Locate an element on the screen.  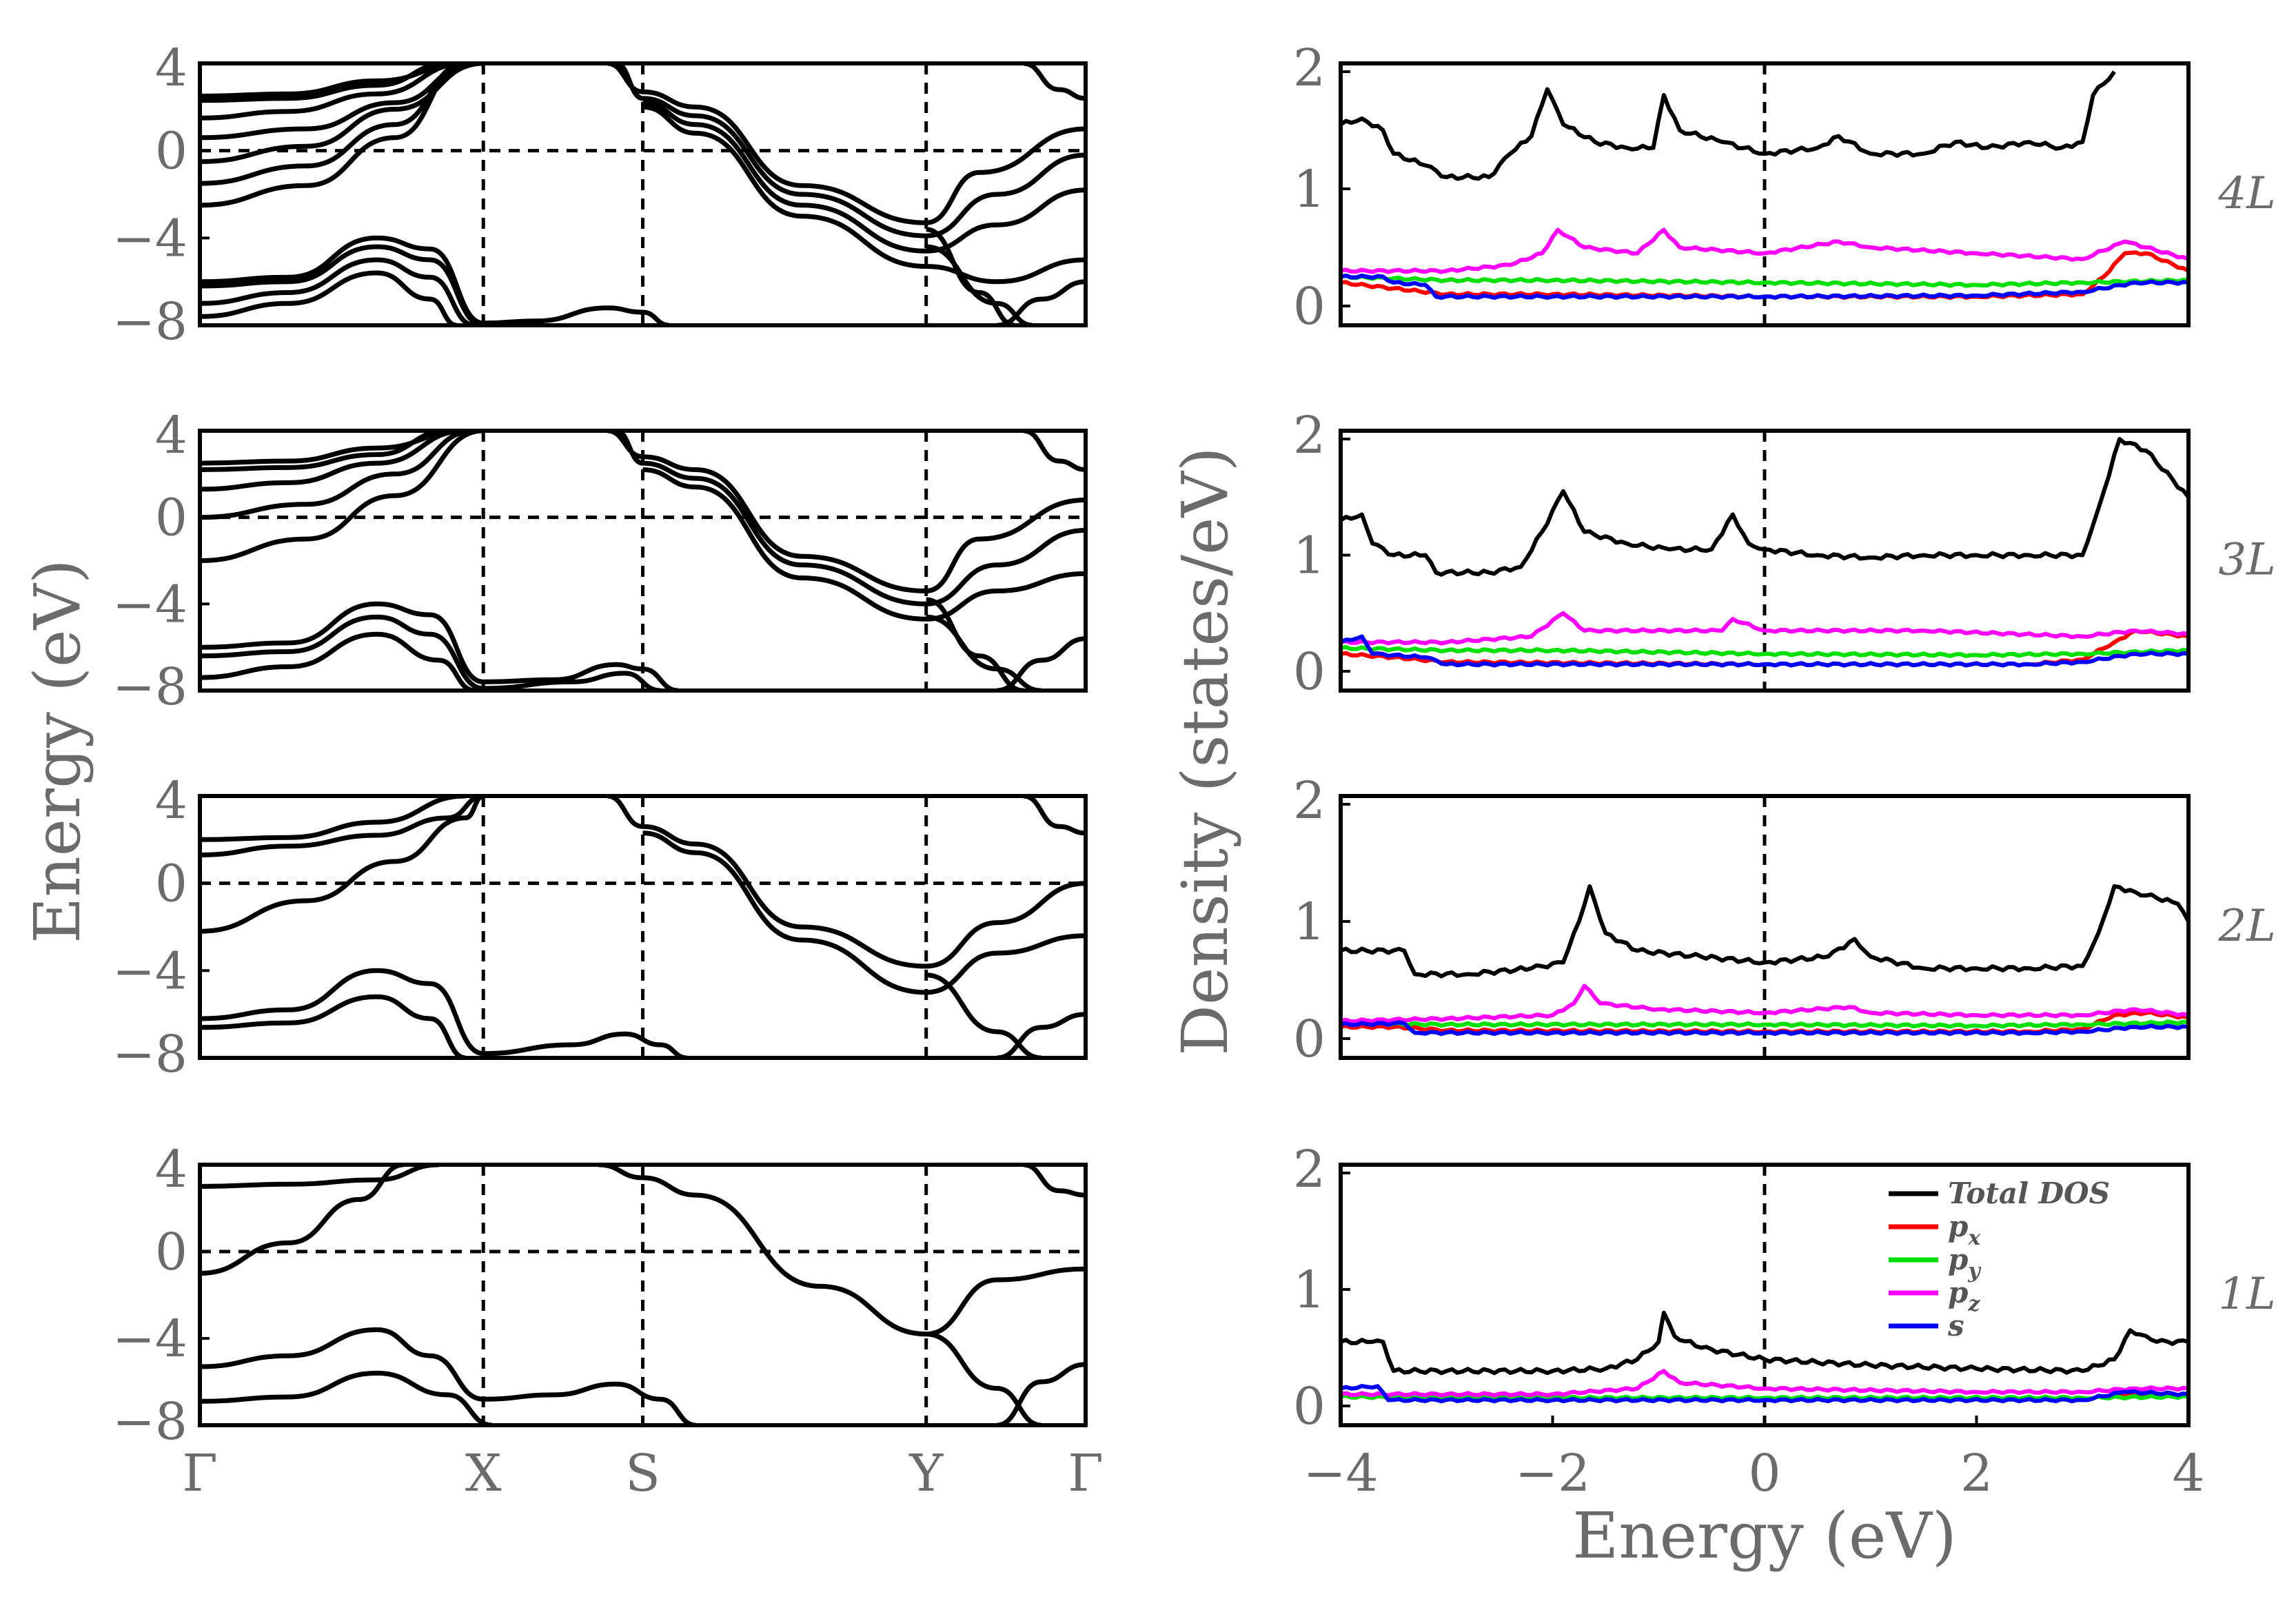
band-panel-2L: 4 0 −4 −8 is located at coordinates (600, 927).